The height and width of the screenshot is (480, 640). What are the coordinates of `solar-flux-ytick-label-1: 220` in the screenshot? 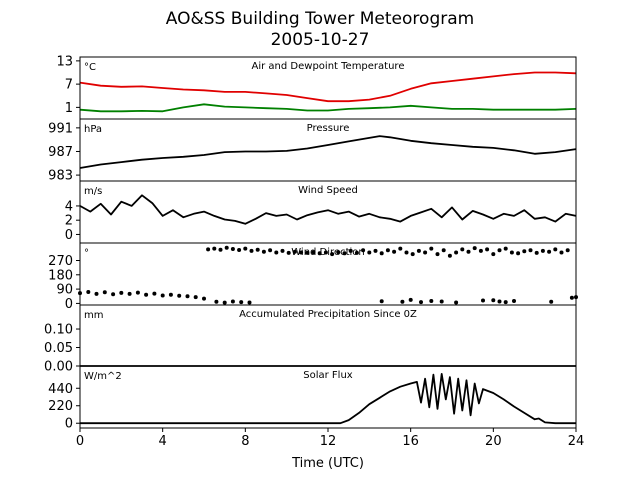 It's located at (60, 406).